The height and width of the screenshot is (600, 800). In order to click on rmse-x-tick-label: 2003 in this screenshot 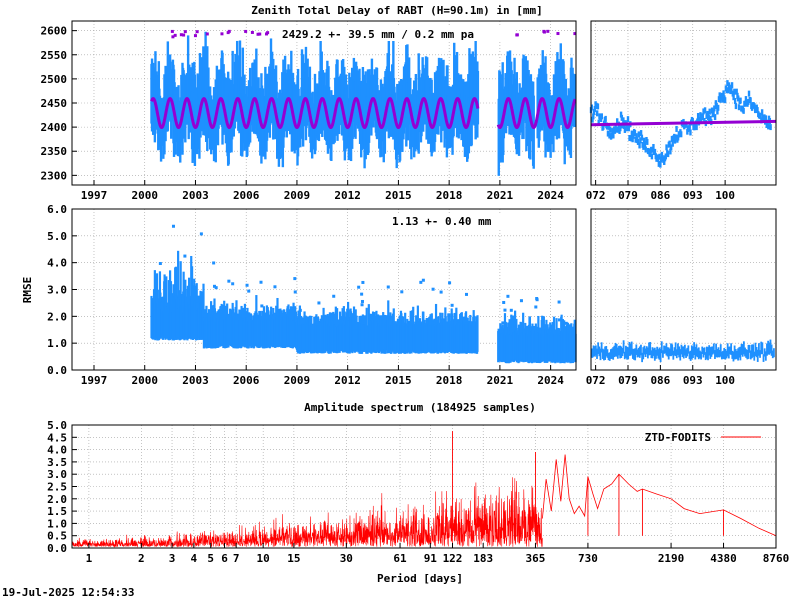, I will do `click(195, 380)`.